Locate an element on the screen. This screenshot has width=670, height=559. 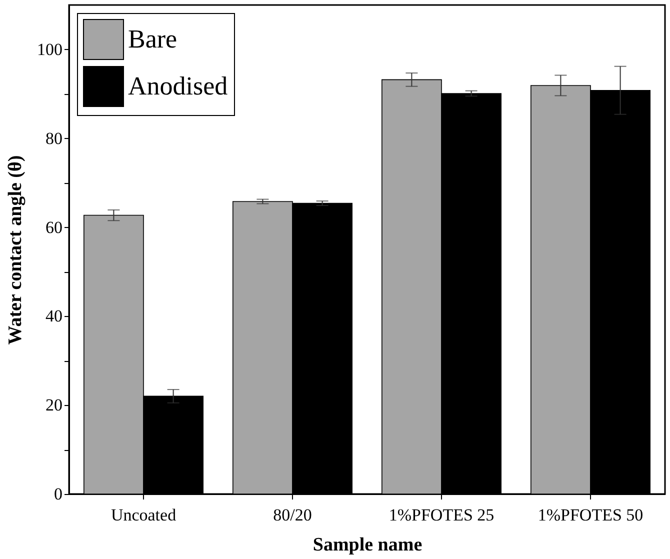
x-tick-label: 80/20 is located at coordinates (292, 515).